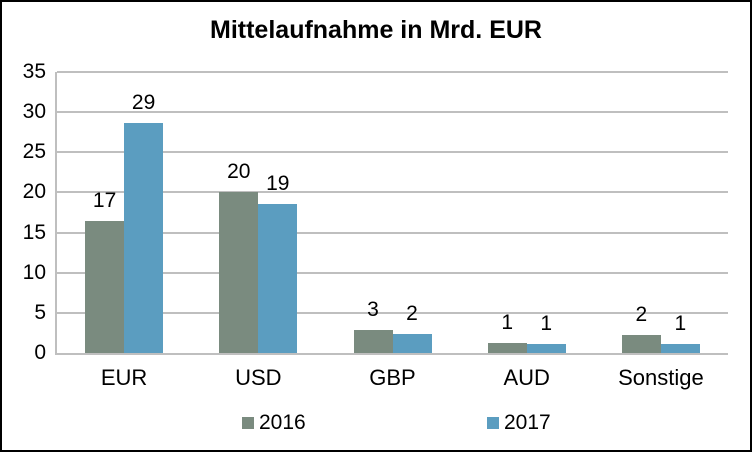 The height and width of the screenshot is (452, 752). Describe the element at coordinates (278, 183) in the screenshot. I see `bar-label-2017-USD: 19` at that location.